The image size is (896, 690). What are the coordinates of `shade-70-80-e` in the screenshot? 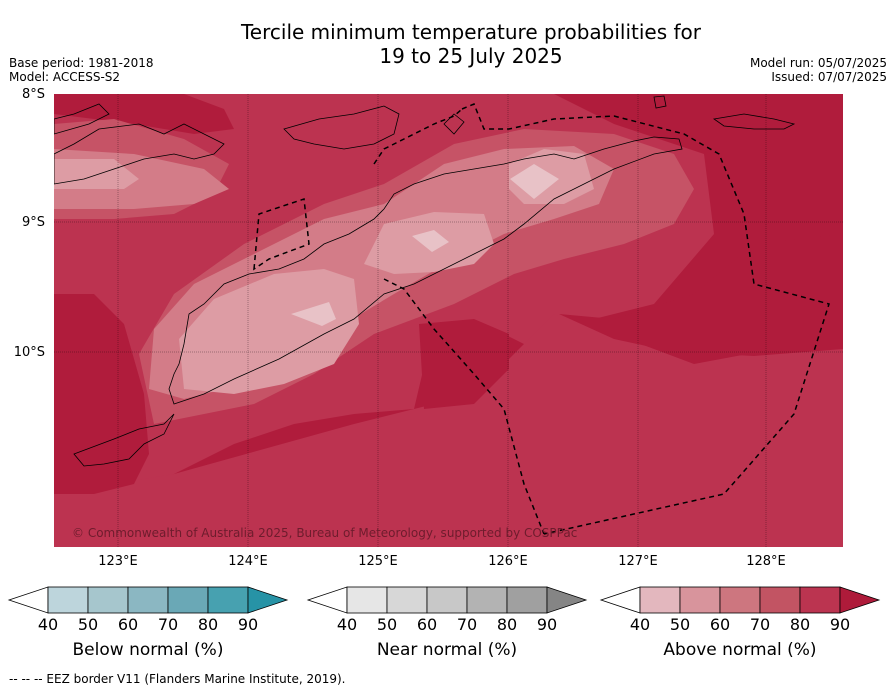 It's located at (701, 295).